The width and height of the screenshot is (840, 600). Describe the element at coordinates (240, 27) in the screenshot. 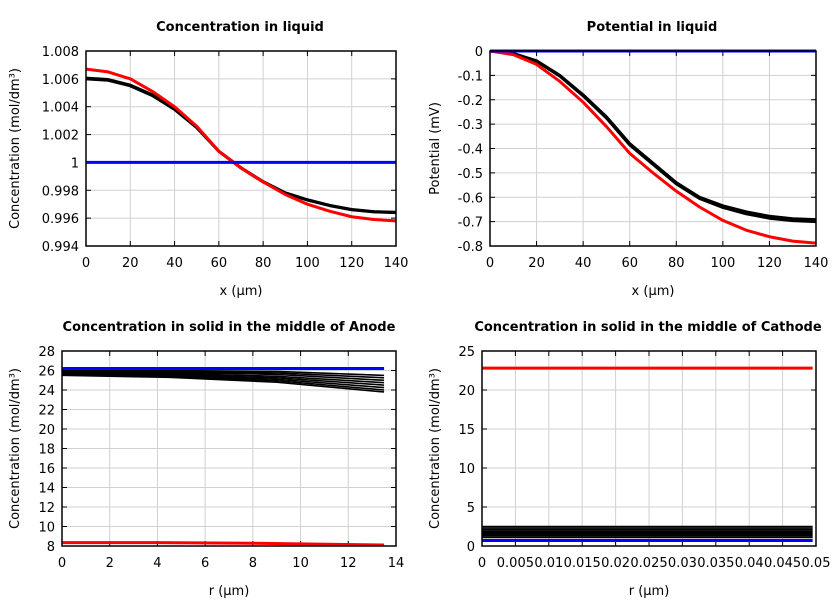

I see `chart-title: Concentration in liquid` at that location.